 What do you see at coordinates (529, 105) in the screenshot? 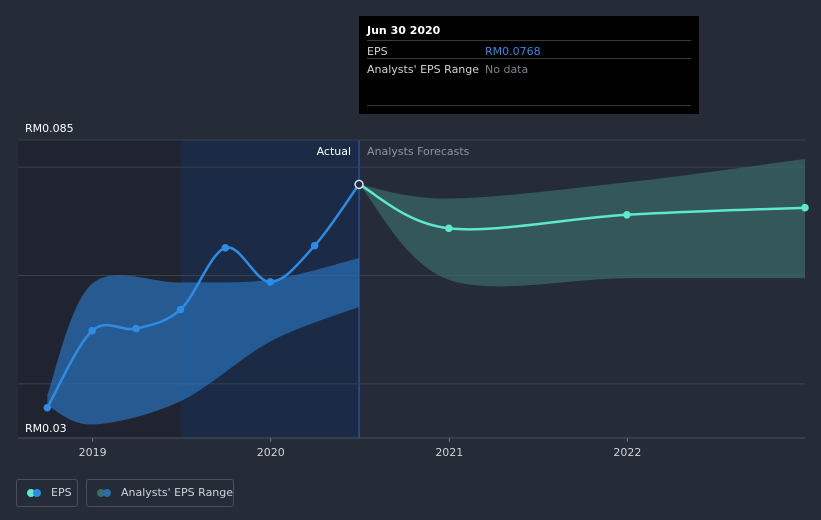
I see `tooltip-divider` at bounding box center [529, 105].